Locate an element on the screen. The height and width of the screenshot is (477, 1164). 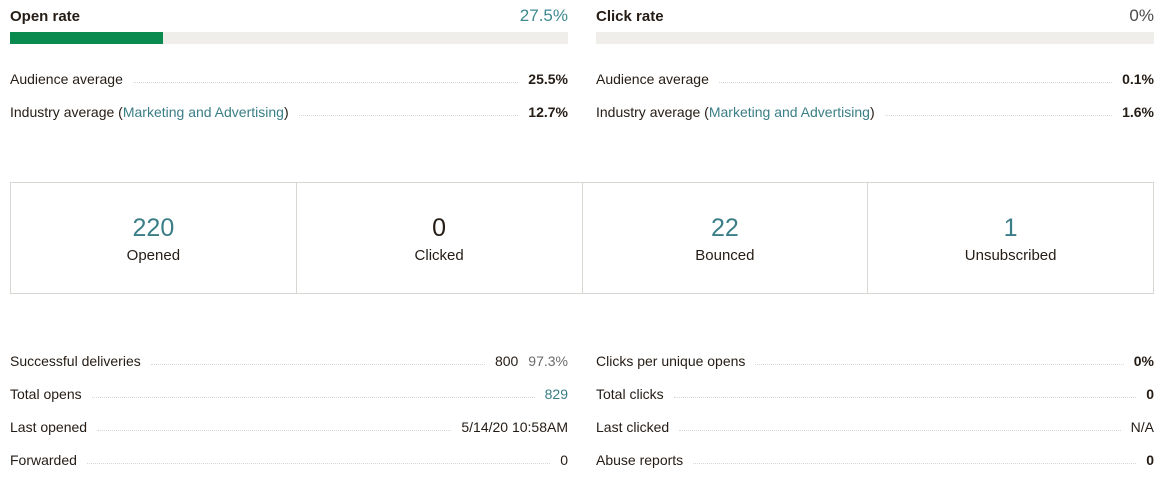
stat-bounced: 22 Bounced is located at coordinates (726, 238).